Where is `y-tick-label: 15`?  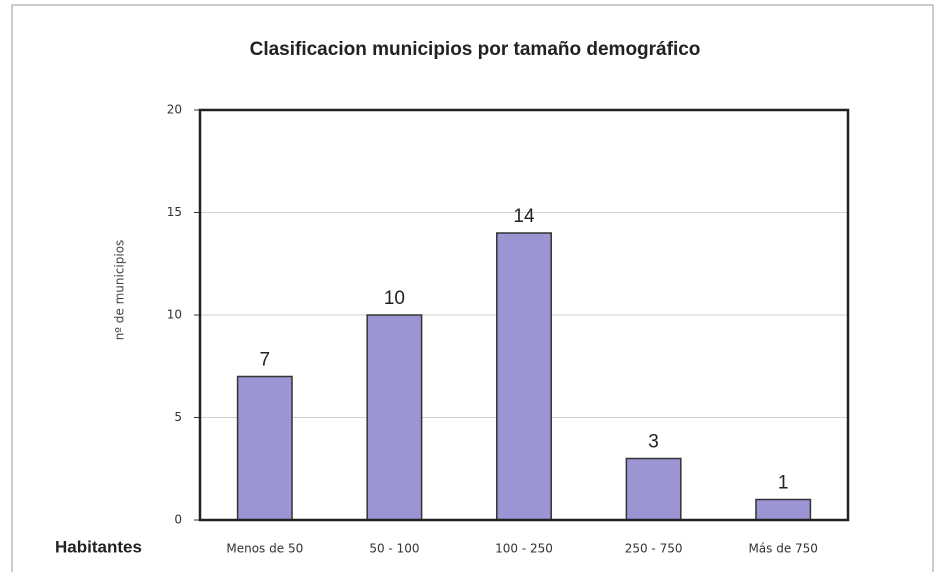
y-tick-label: 15 is located at coordinates (174, 212).